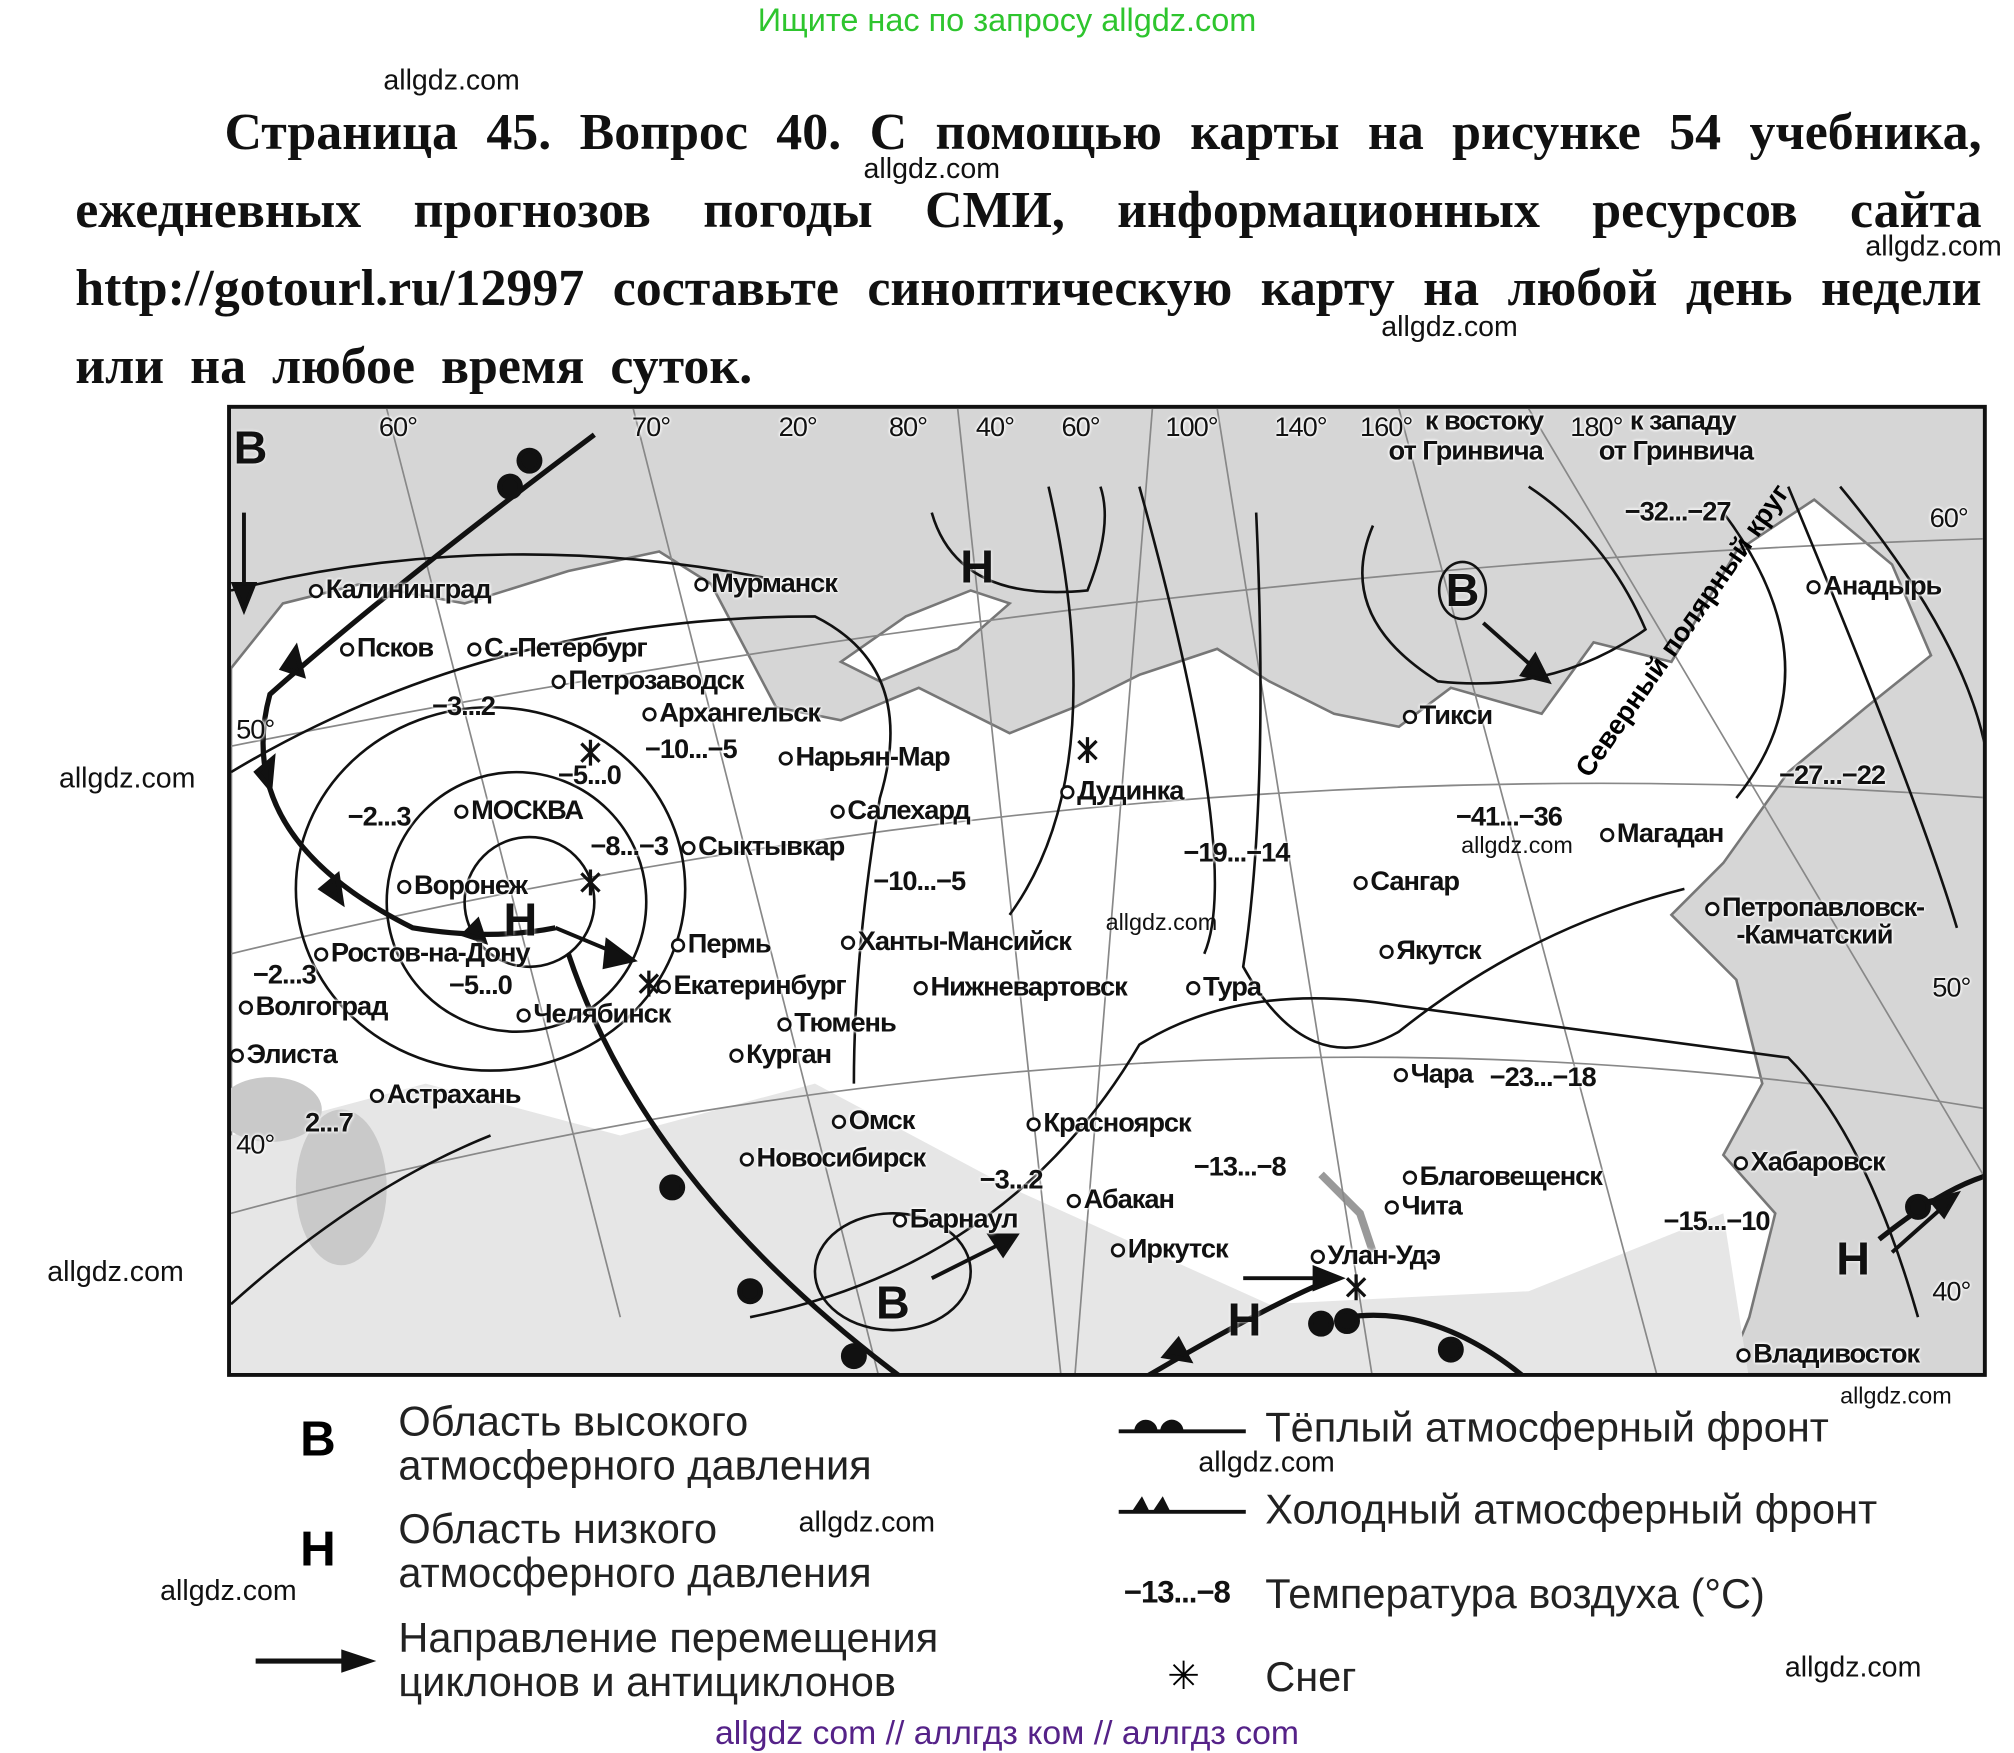 The image size is (2014, 1753). I want to click on legend-arrow-icon, so click(316, 1661).